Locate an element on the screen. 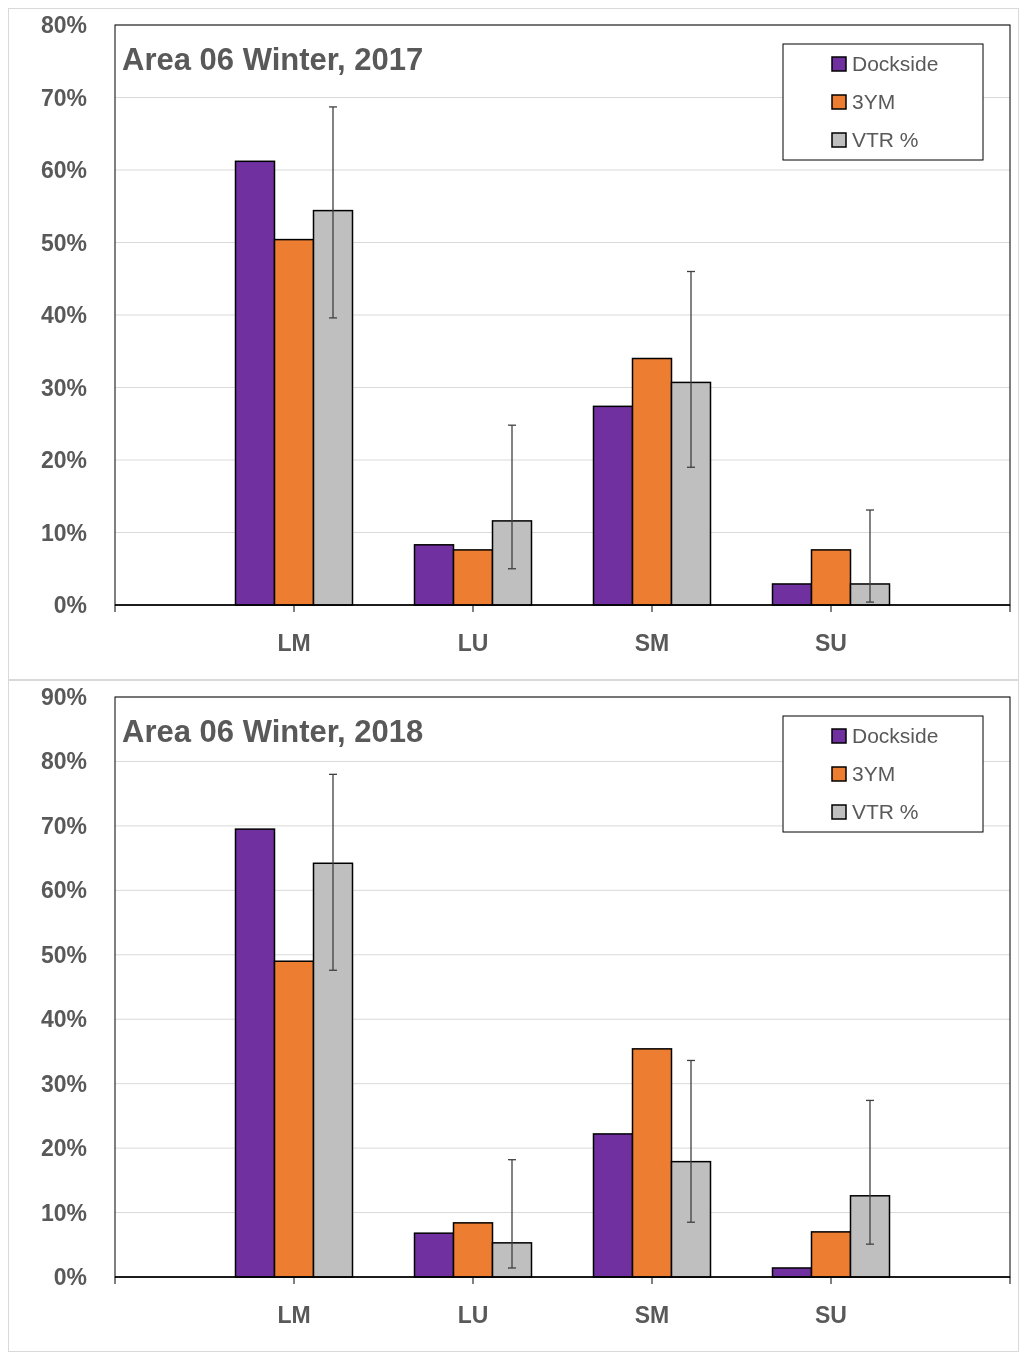  y-tick-label: 90% is located at coordinates (63, 697).